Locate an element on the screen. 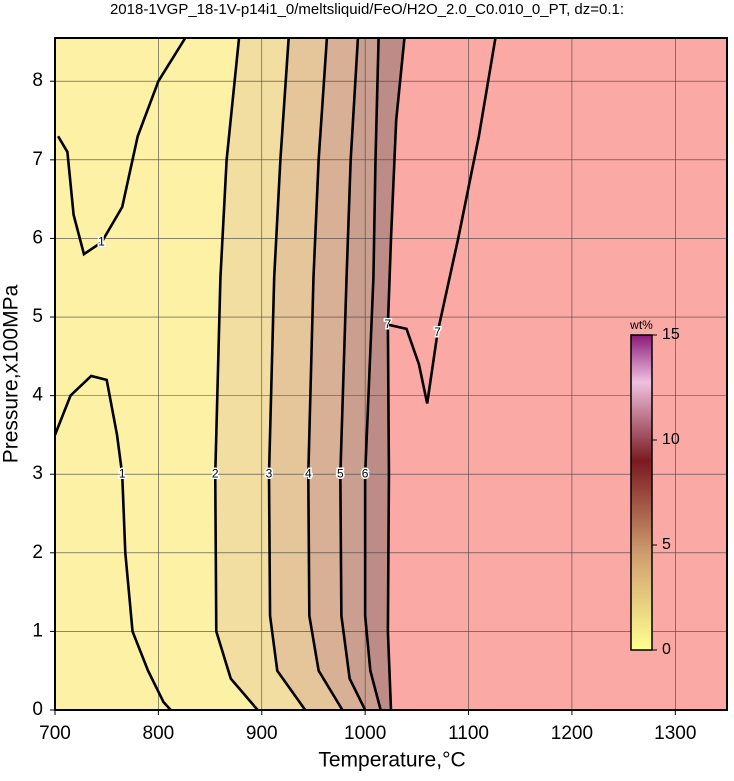  x-tick-label: 700 is located at coordinates (55, 733).